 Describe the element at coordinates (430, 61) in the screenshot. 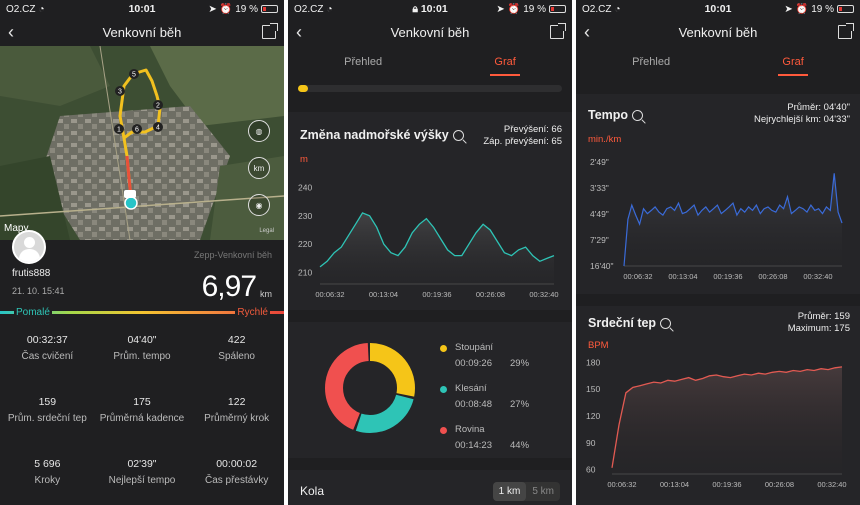

I see `tab-bar: Přehled Graf` at that location.